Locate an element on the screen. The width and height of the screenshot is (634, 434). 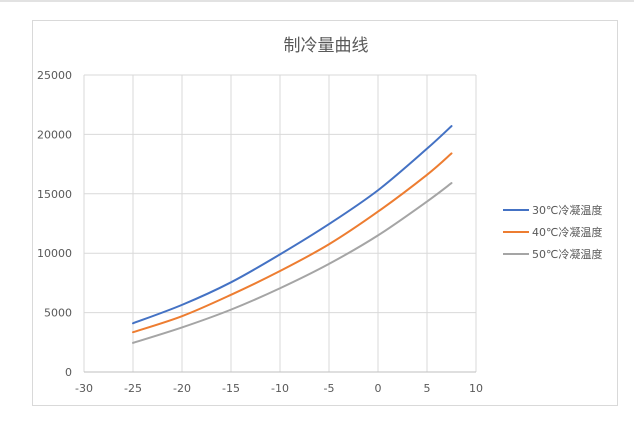
x-tick-label: -20 is located at coordinates (182, 388).